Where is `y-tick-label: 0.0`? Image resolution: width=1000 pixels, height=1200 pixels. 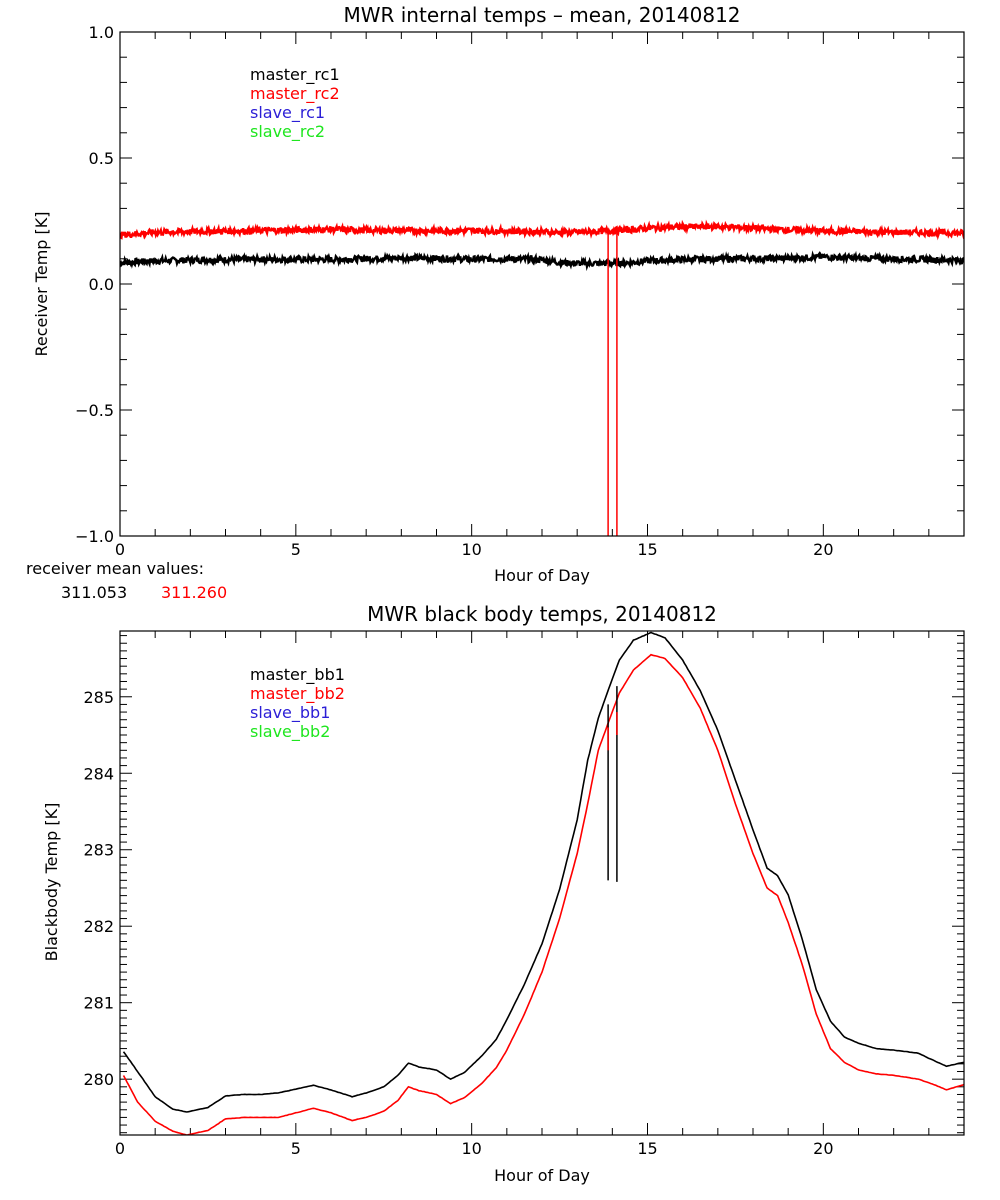
y-tick-label: 0.0 is located at coordinates (101, 284).